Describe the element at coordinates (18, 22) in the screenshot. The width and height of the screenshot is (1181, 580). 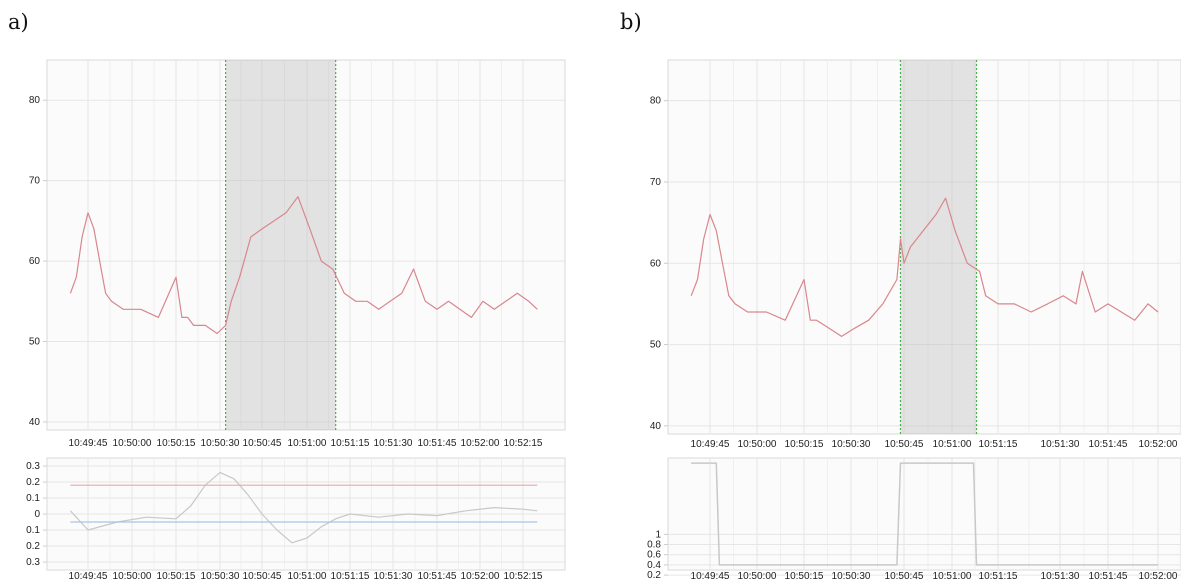
I see `panel-label-a: a)` at that location.